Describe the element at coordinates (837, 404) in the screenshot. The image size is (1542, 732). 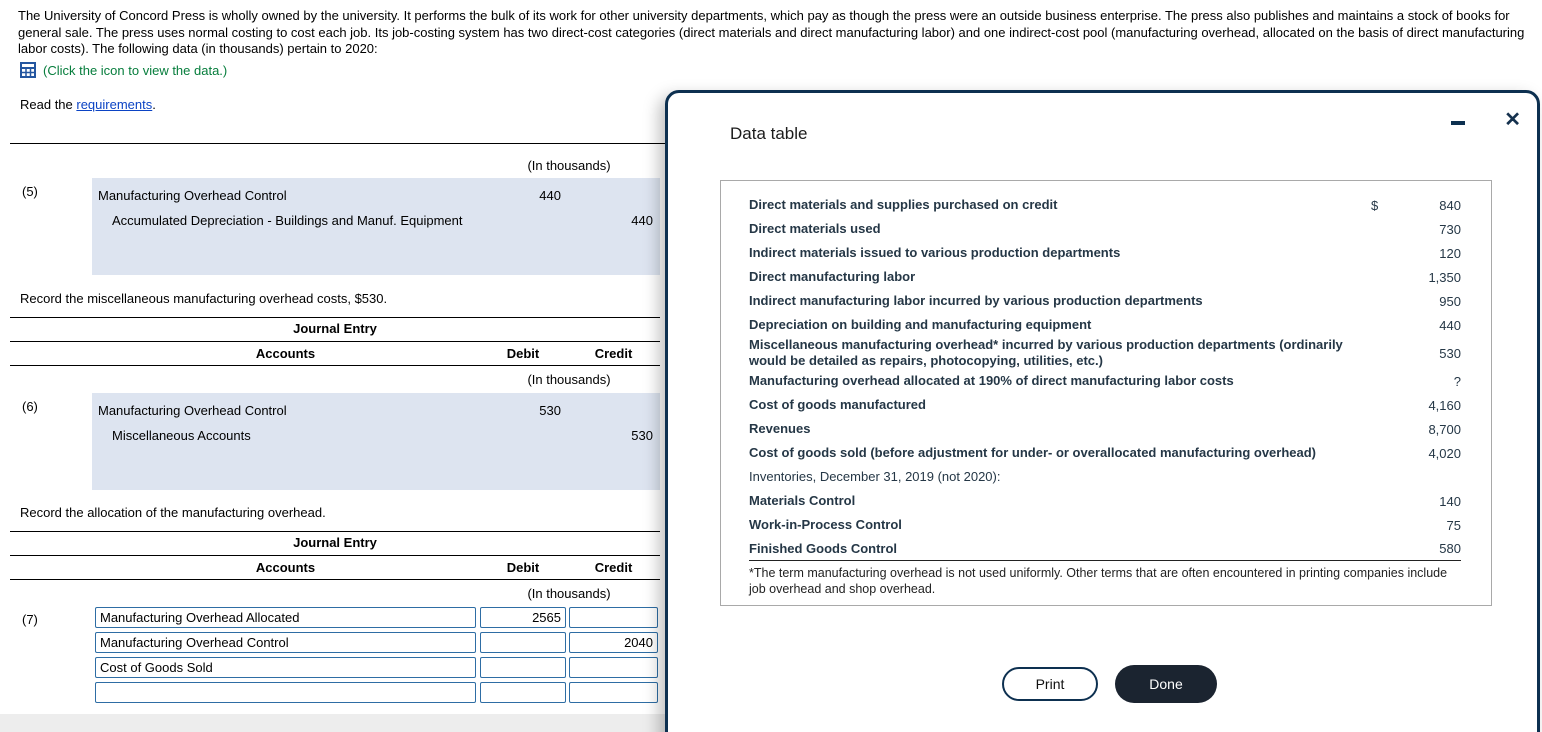
I see `row-label: Cost of goods manufactured` at that location.